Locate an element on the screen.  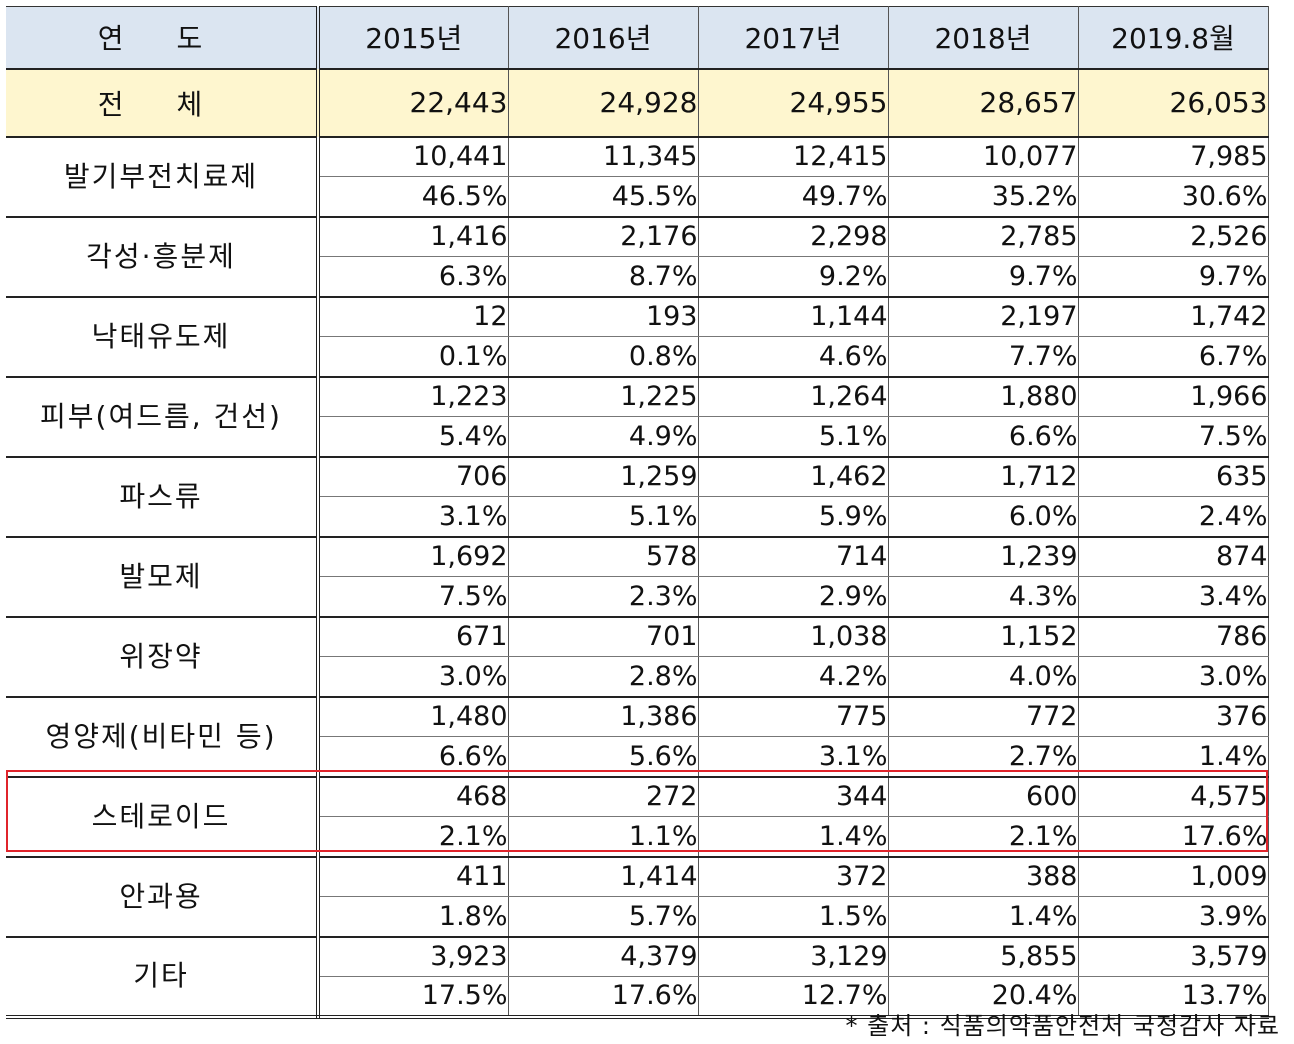
category-count-row: 각성·흥분제 1,416 2,176 2,298 2,785 2,526 is located at coordinates (637, 257).